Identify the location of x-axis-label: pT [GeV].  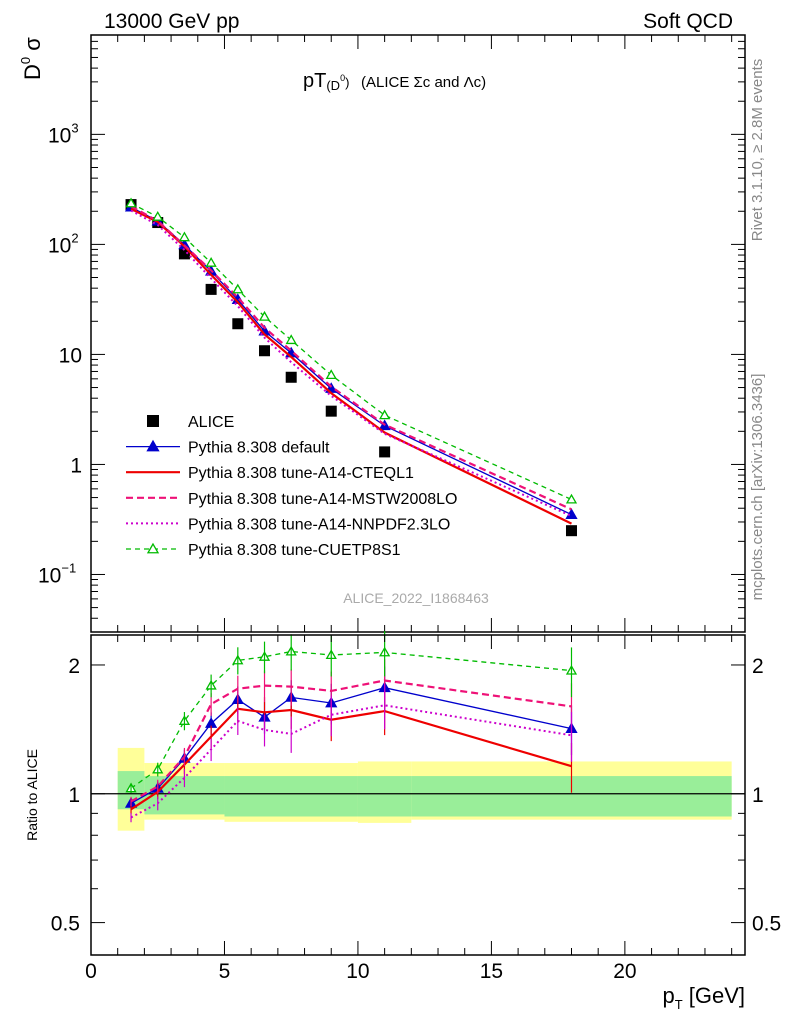
(703, 997).